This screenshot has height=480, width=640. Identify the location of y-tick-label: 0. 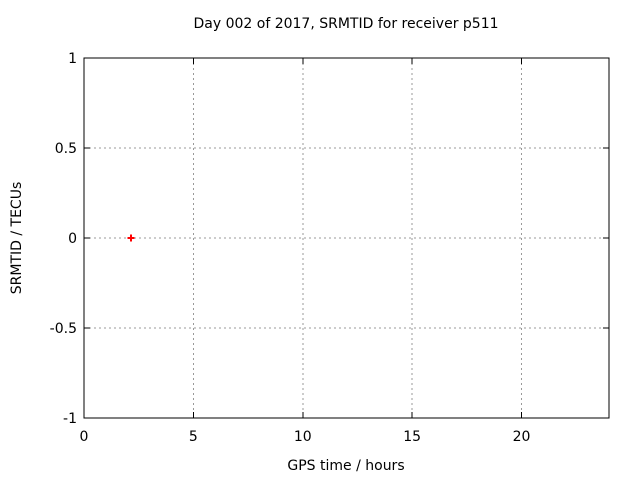
(72, 239).